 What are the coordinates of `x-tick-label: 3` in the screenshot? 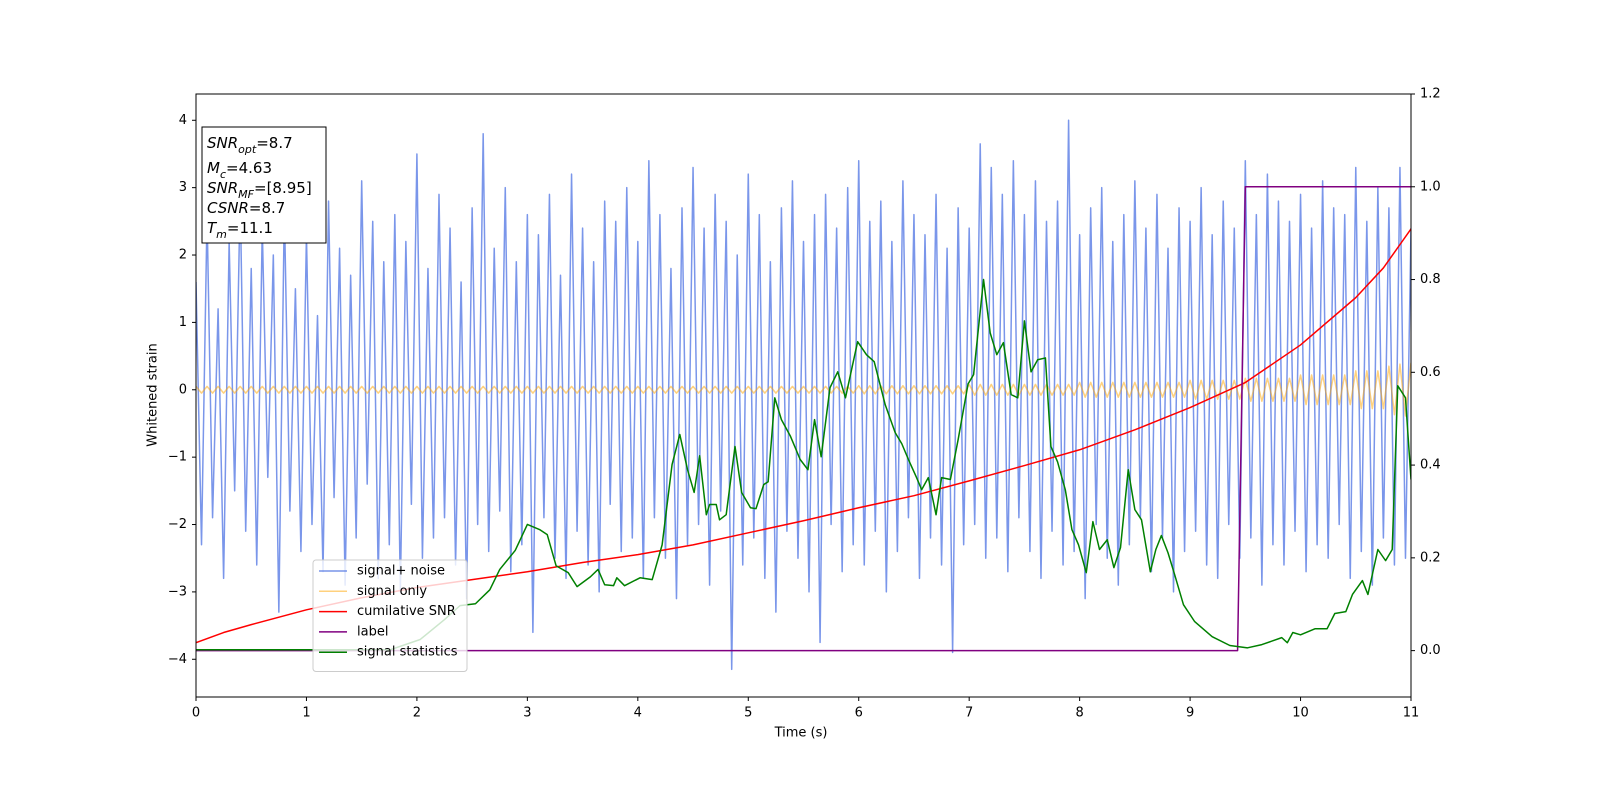 It's located at (527, 713).